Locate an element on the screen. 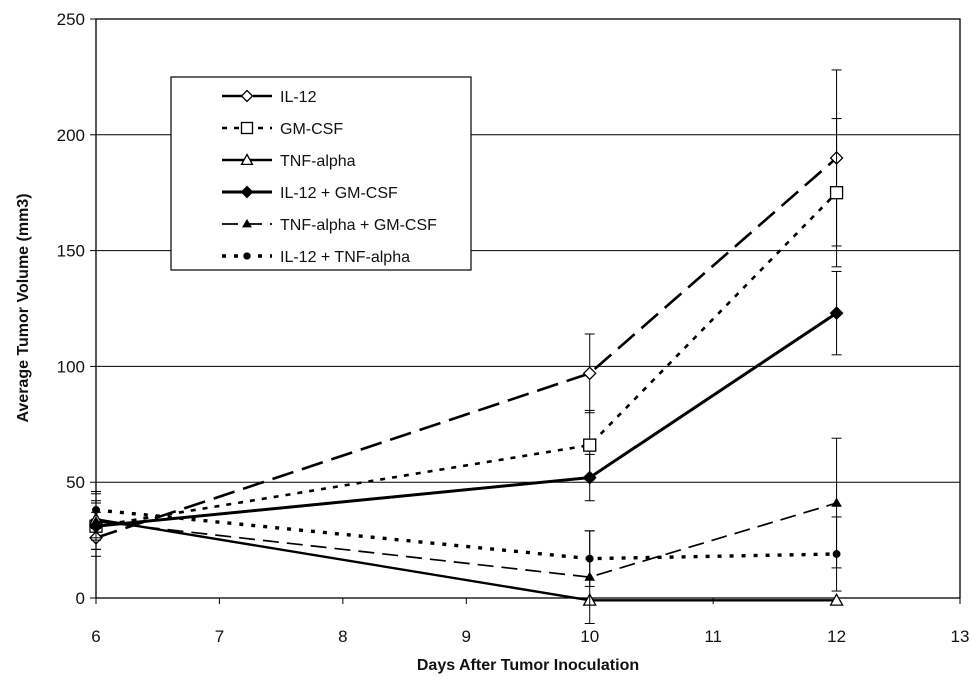  x-tick-label: 13 is located at coordinates (960, 636).